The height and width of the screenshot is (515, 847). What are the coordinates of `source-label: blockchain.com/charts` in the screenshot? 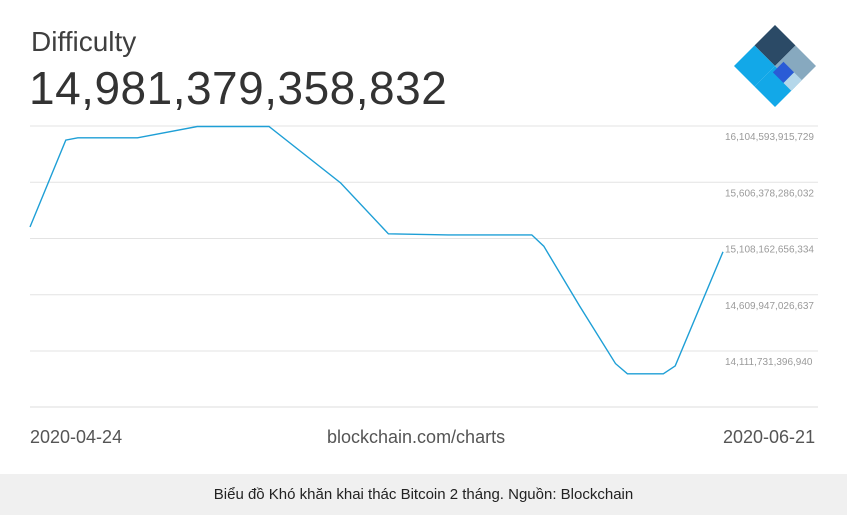 It's located at (416, 437).